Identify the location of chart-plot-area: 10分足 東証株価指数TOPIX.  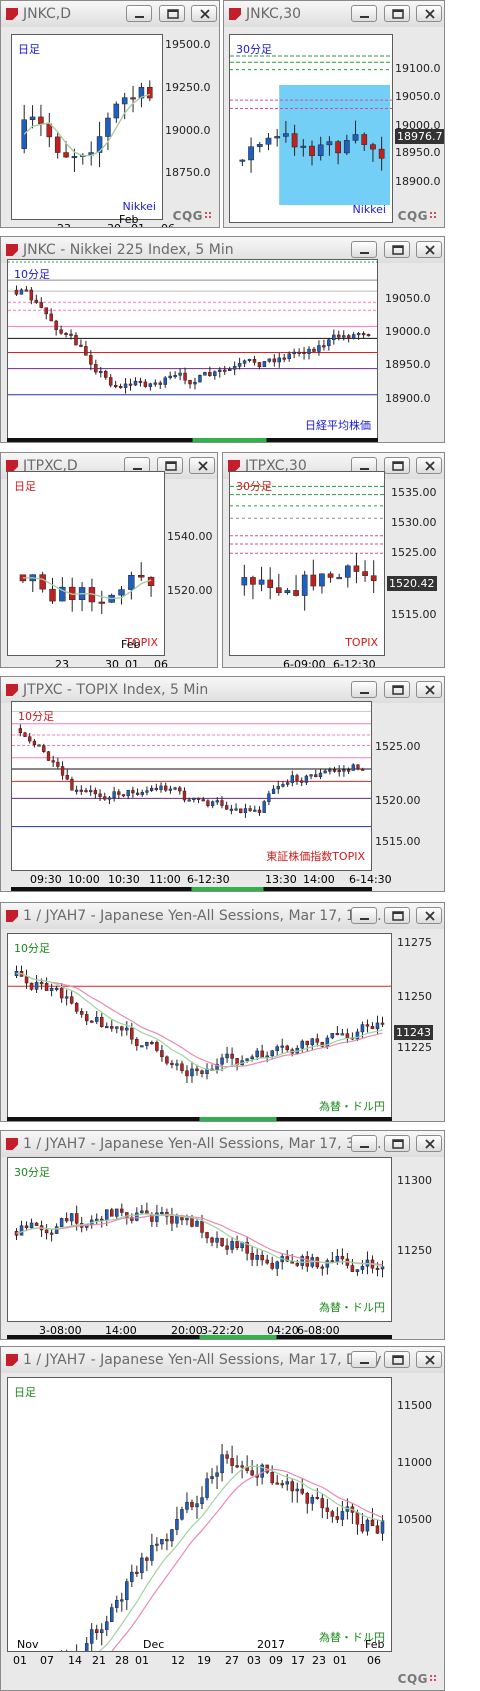
(192, 786).